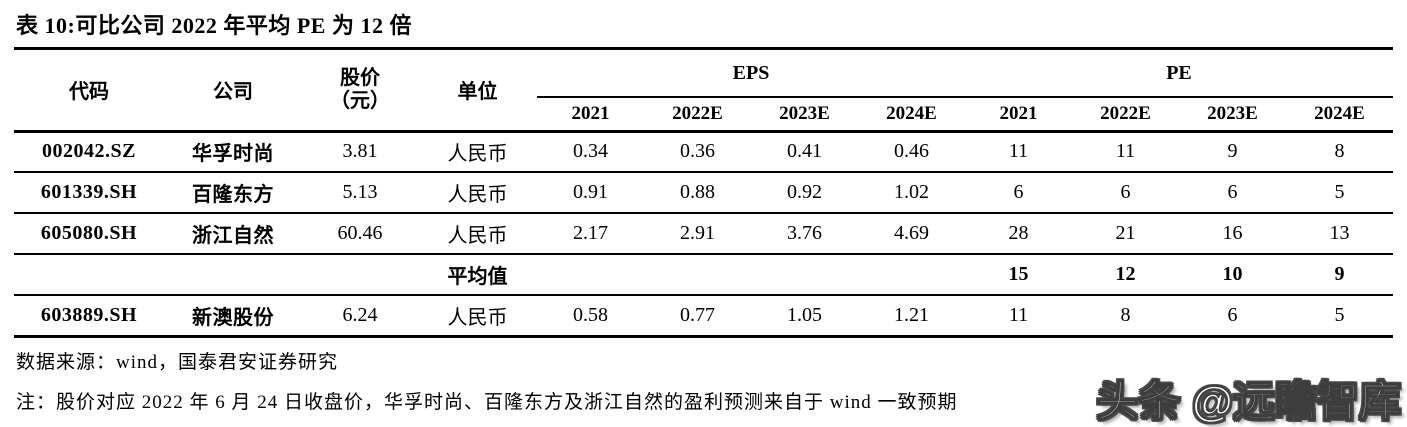 The height and width of the screenshot is (427, 1407). What do you see at coordinates (804, 234) in the screenshot?
I see `cell-eps-2023e: 3.76` at bounding box center [804, 234].